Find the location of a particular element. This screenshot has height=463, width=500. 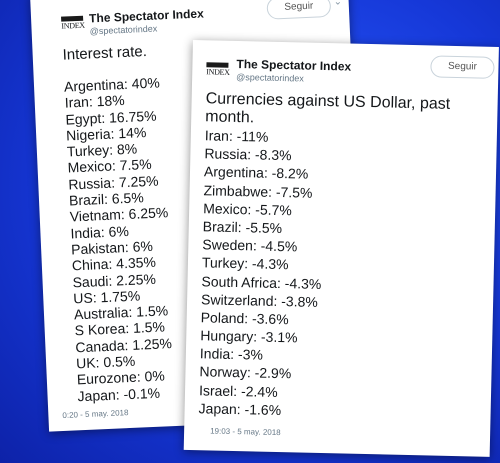

list-item: Japan: -0.1% is located at coordinates (119, 394).